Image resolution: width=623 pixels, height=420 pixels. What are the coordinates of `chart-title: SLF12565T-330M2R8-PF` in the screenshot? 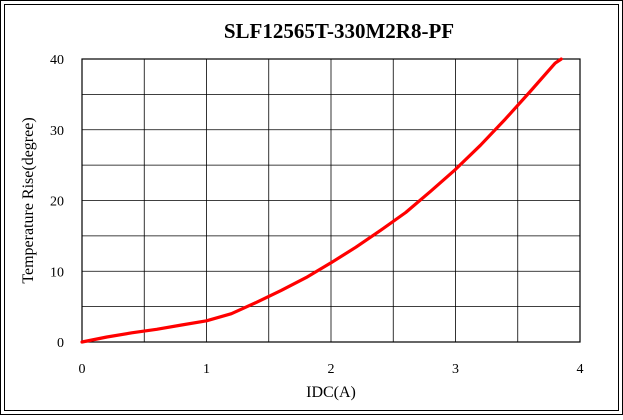 It's located at (339, 31).